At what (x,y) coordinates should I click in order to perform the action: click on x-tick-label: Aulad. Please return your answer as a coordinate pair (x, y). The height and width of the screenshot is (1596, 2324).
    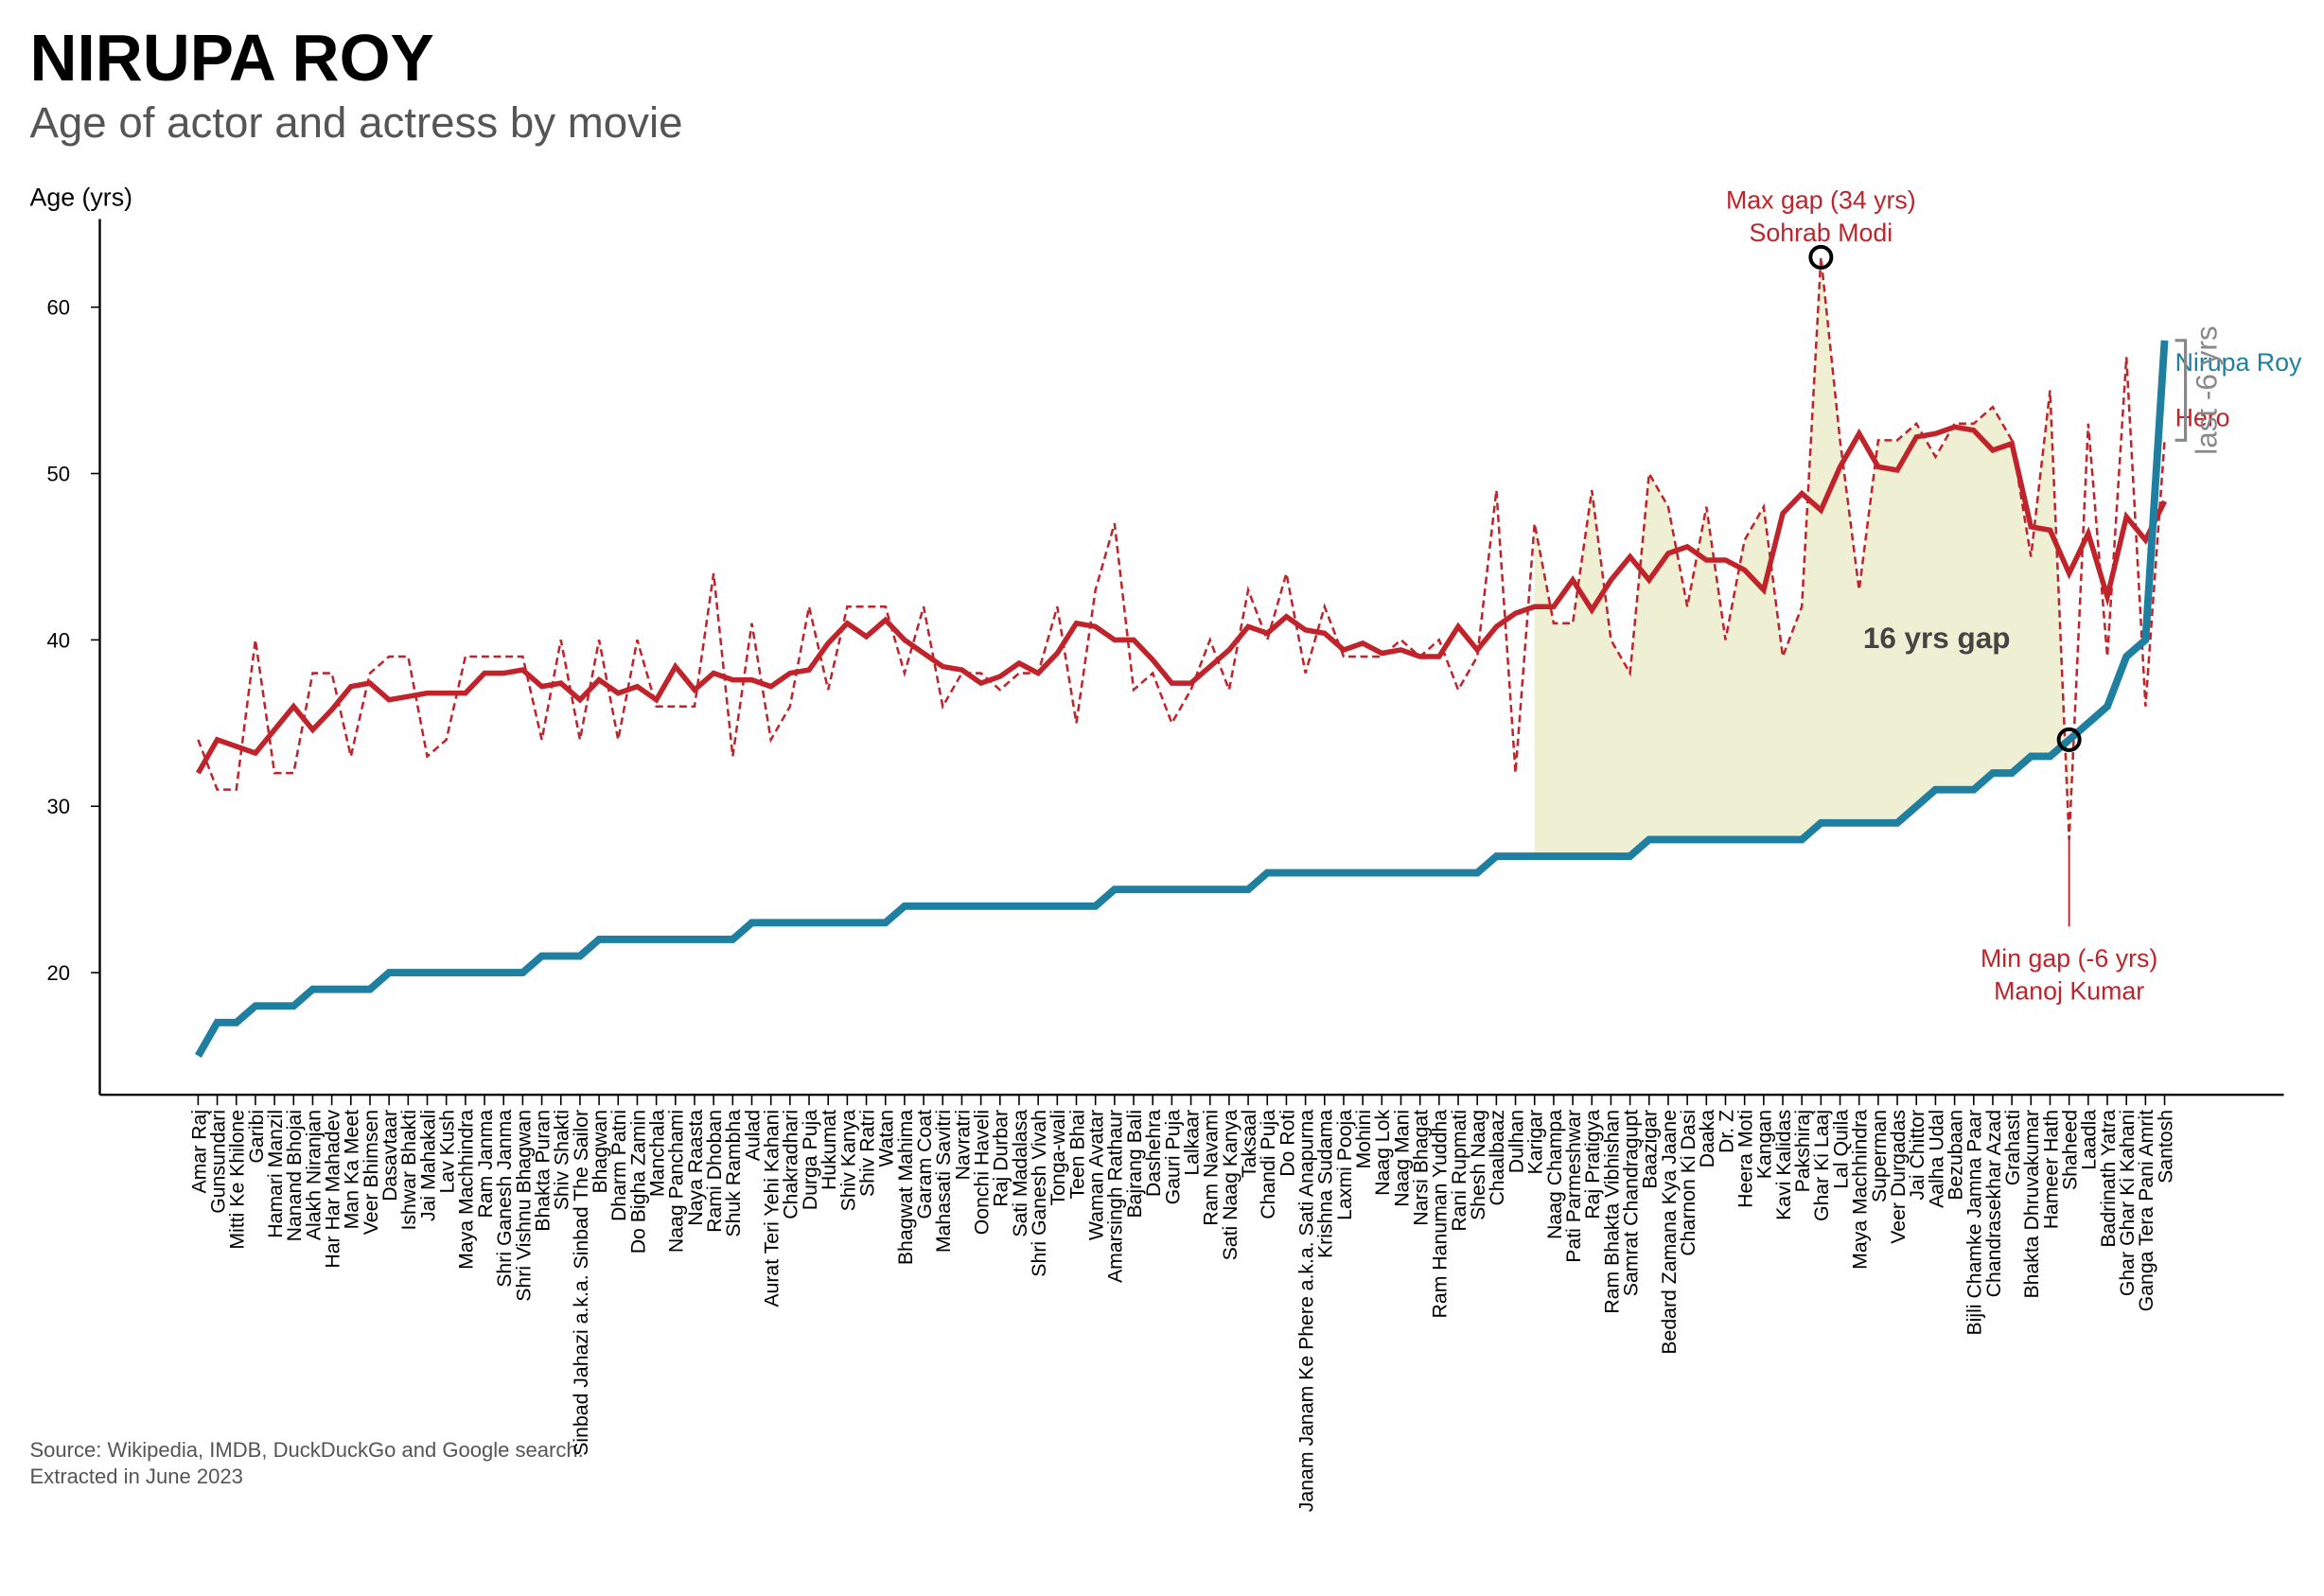
    Looking at the image, I should click on (752, 1135).